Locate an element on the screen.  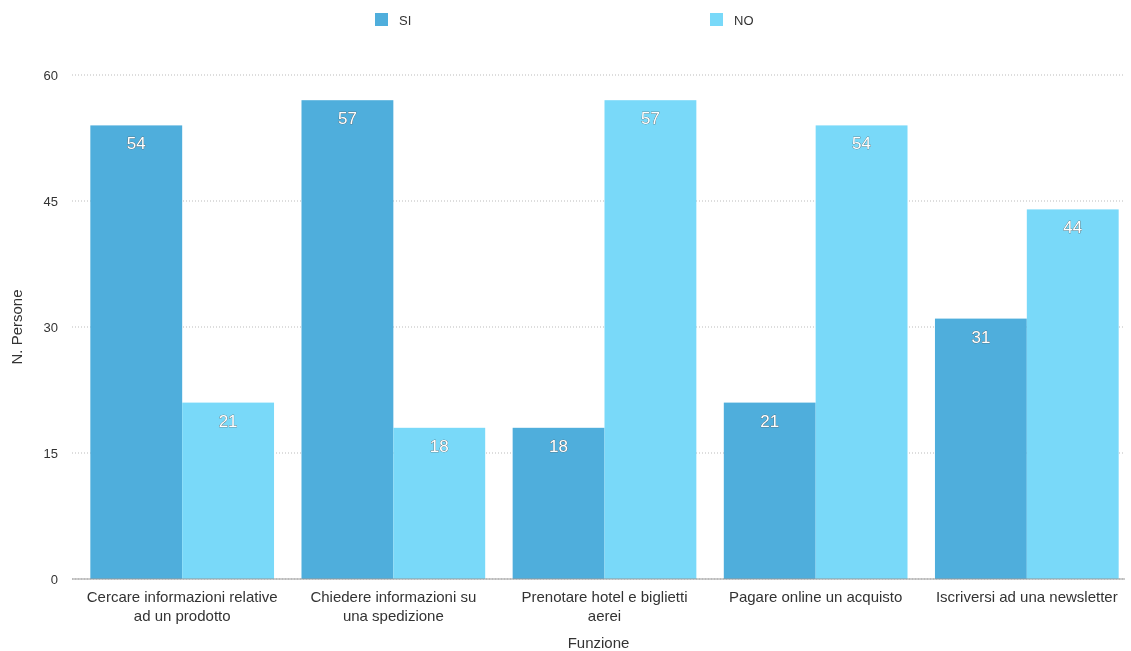
y-tick-label: 30 is located at coordinates (50, 327).